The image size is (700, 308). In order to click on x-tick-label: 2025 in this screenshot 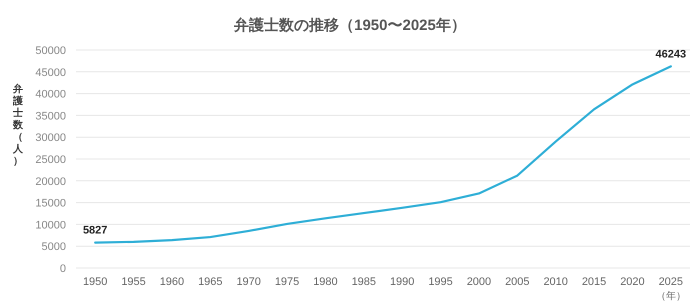, I will do `click(671, 282)`.